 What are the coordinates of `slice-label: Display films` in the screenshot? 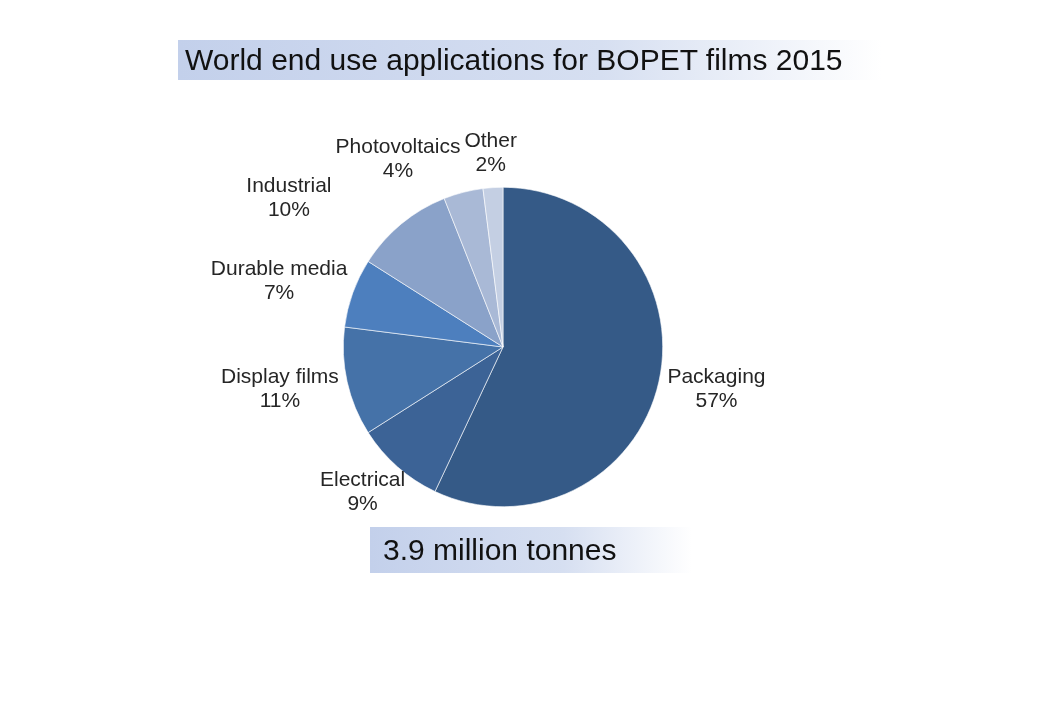 It's located at (279, 376).